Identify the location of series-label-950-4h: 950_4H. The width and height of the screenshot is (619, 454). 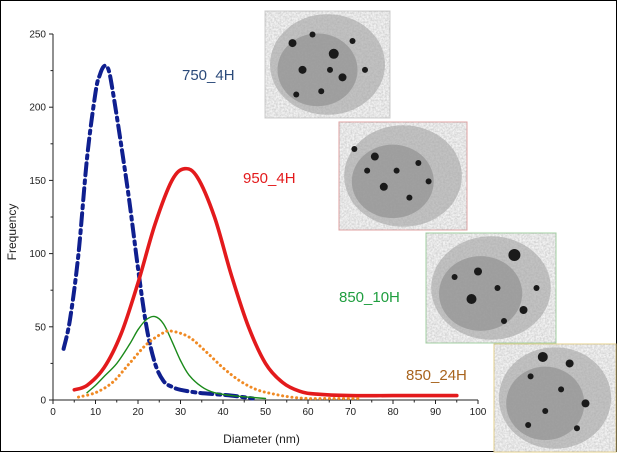
(269, 178).